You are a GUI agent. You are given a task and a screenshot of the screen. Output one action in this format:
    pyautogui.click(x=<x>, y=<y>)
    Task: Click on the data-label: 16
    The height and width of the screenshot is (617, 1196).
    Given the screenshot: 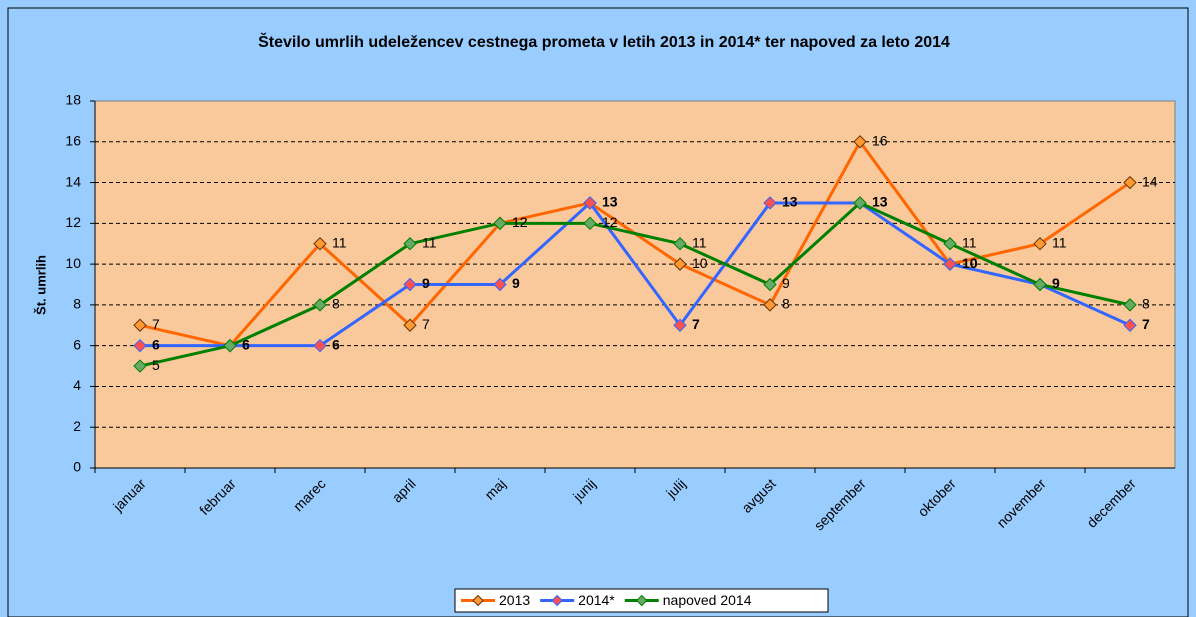 What is the action you would take?
    pyautogui.click(x=880, y=140)
    